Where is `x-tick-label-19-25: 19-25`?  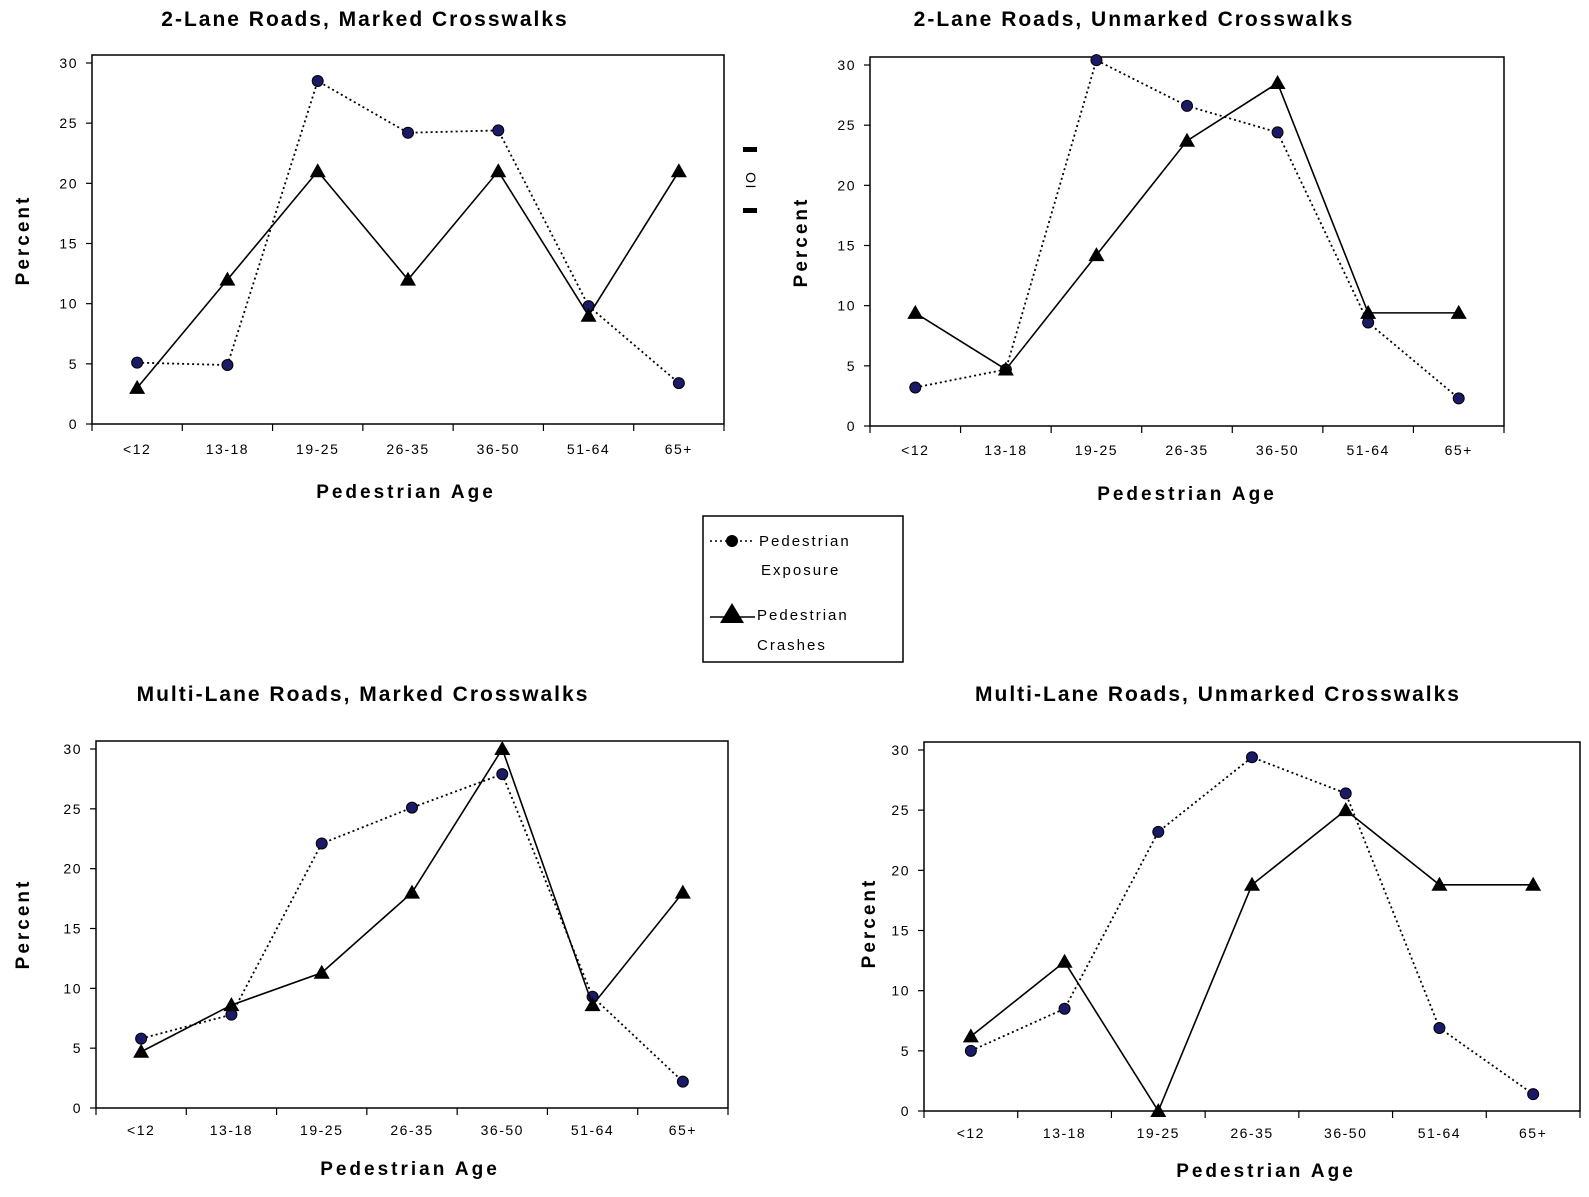 x-tick-label-19-25: 19-25 is located at coordinates (1096, 450).